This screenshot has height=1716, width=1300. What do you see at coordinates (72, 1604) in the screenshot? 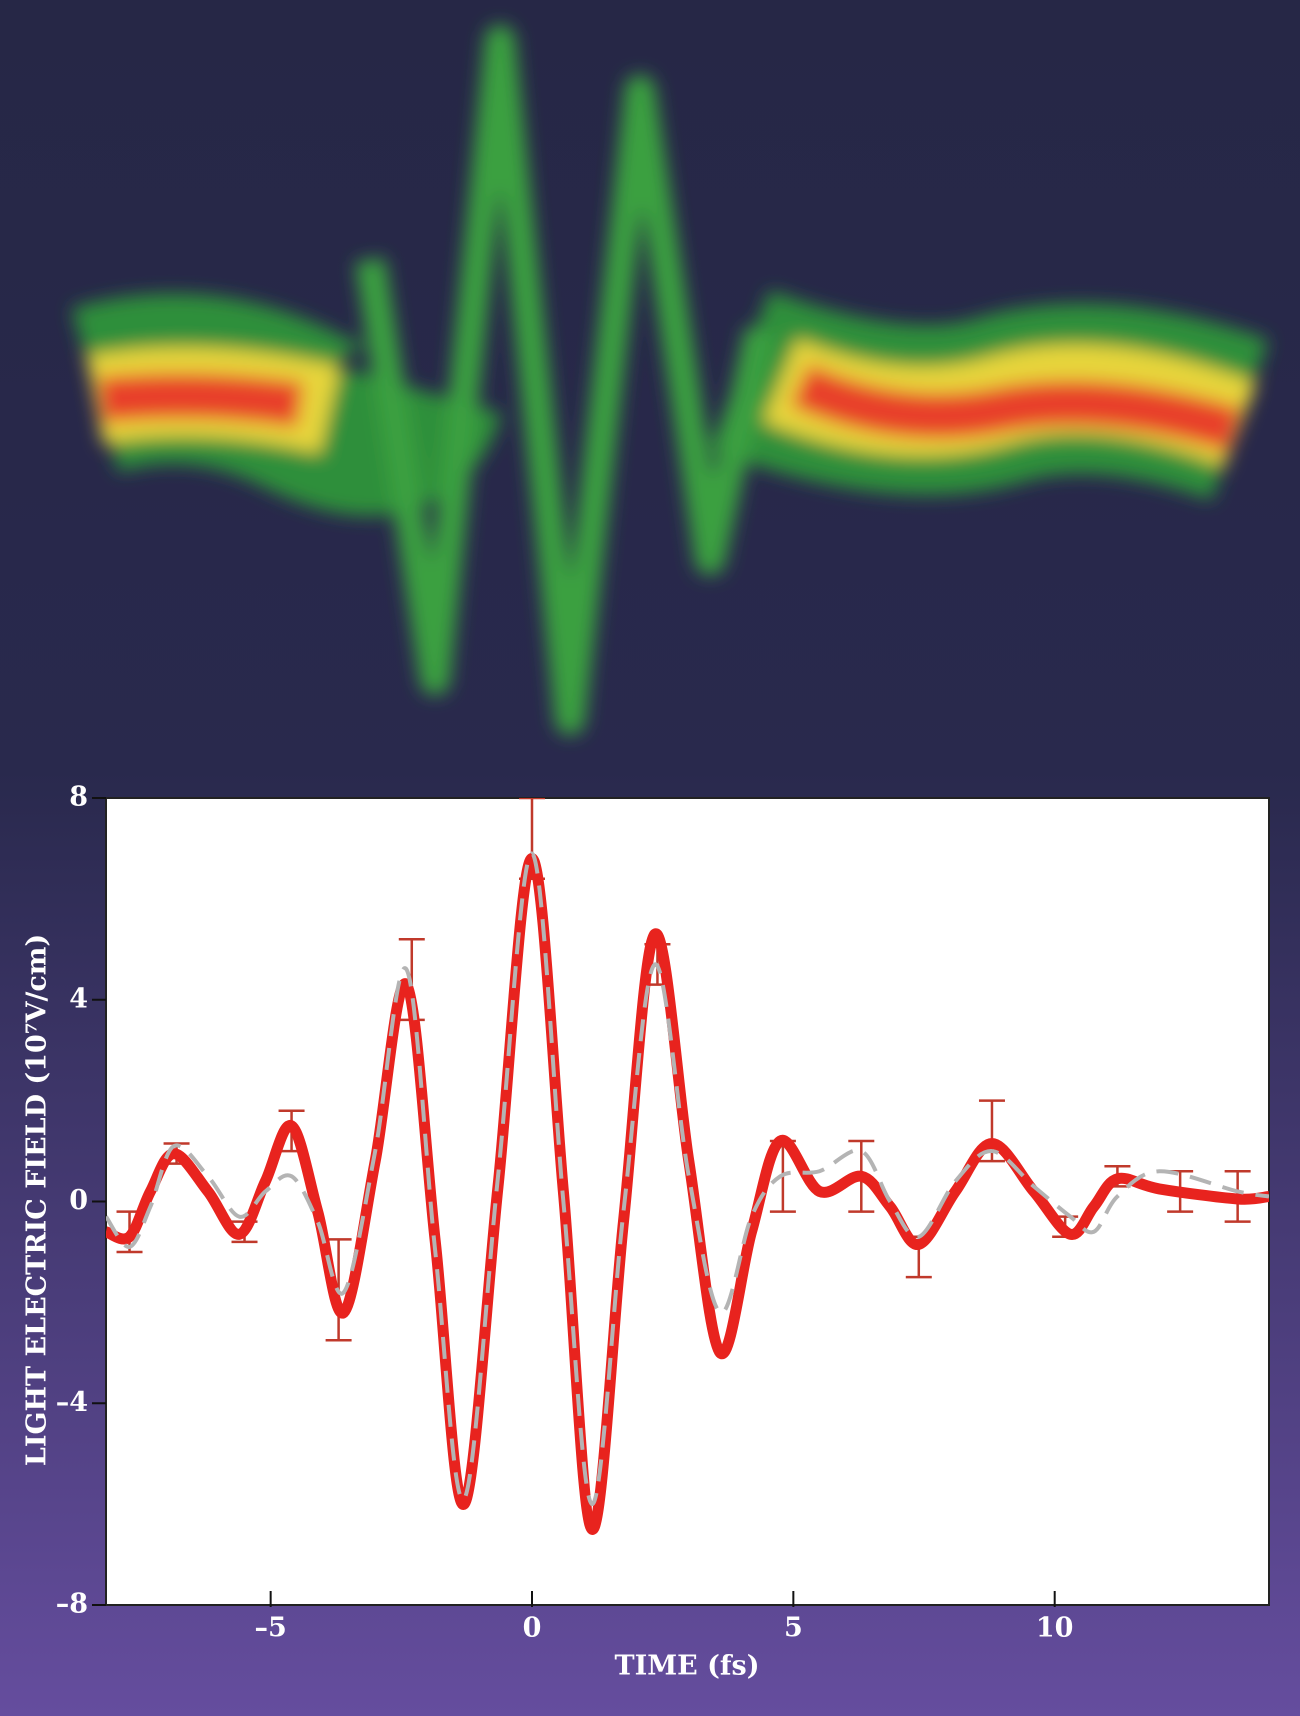
I see `y-tick-label: –8` at bounding box center [72, 1604].